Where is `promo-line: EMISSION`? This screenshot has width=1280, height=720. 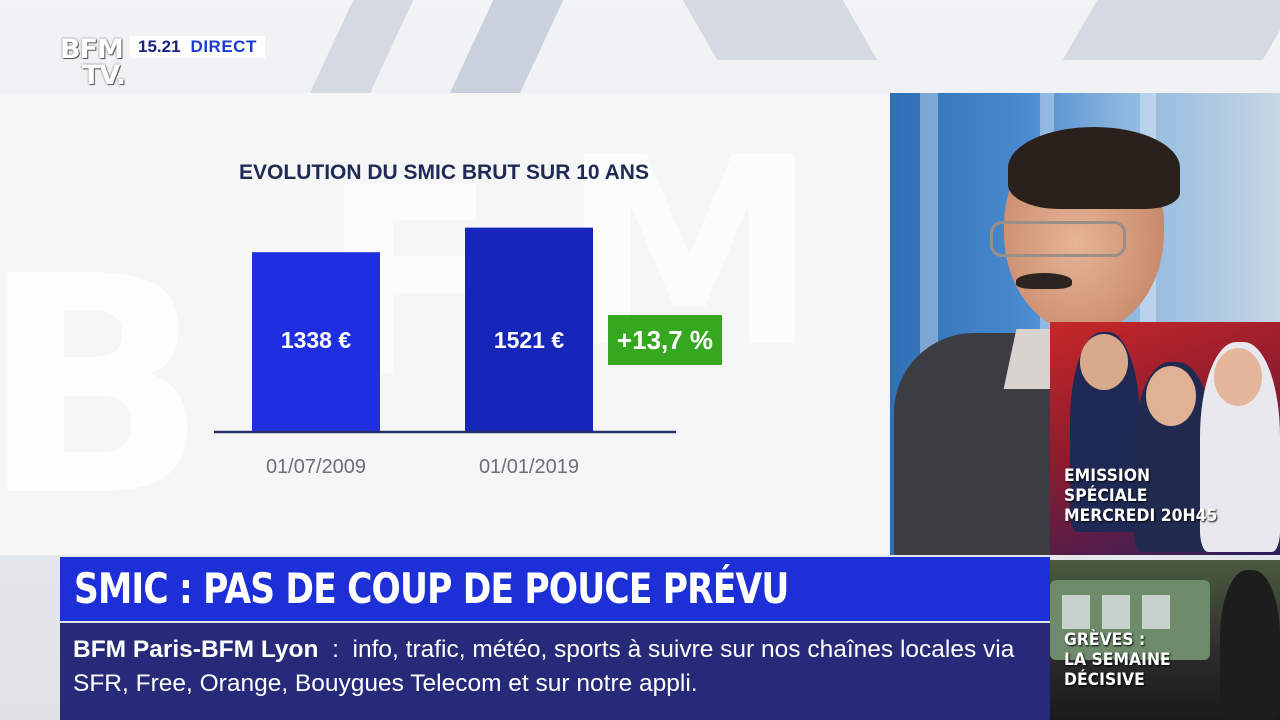 promo-line: EMISSION is located at coordinates (1107, 476).